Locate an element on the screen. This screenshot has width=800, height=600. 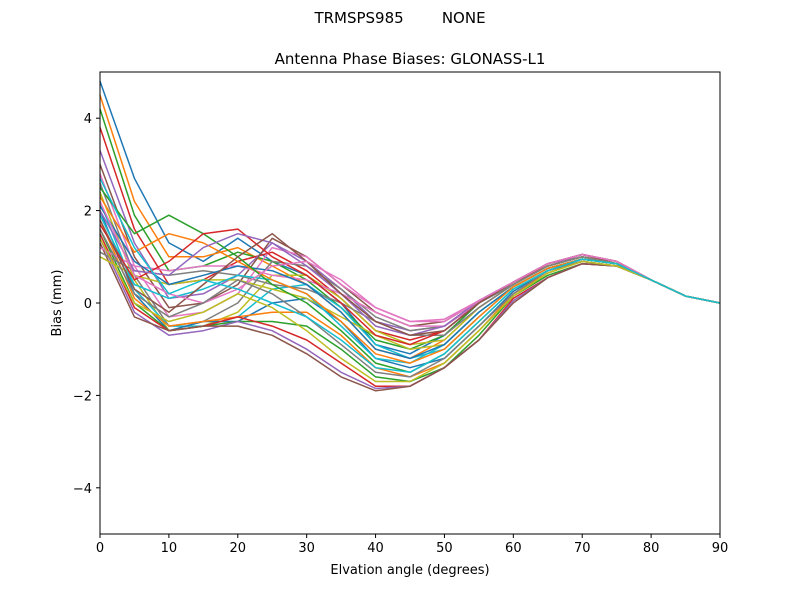
x-tick-label: 20 is located at coordinates (238, 548).